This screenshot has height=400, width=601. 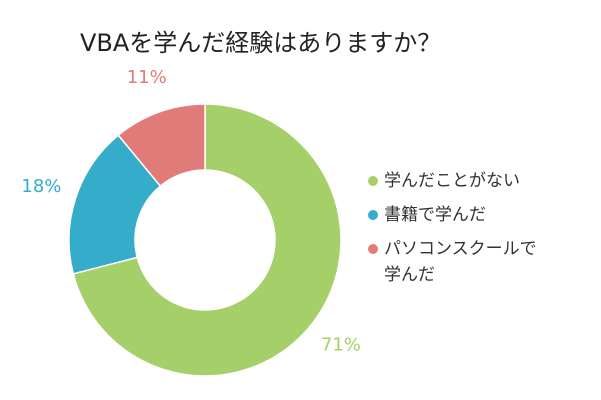 What do you see at coordinates (41, 186) in the screenshot?
I see `data-label: 18%` at bounding box center [41, 186].